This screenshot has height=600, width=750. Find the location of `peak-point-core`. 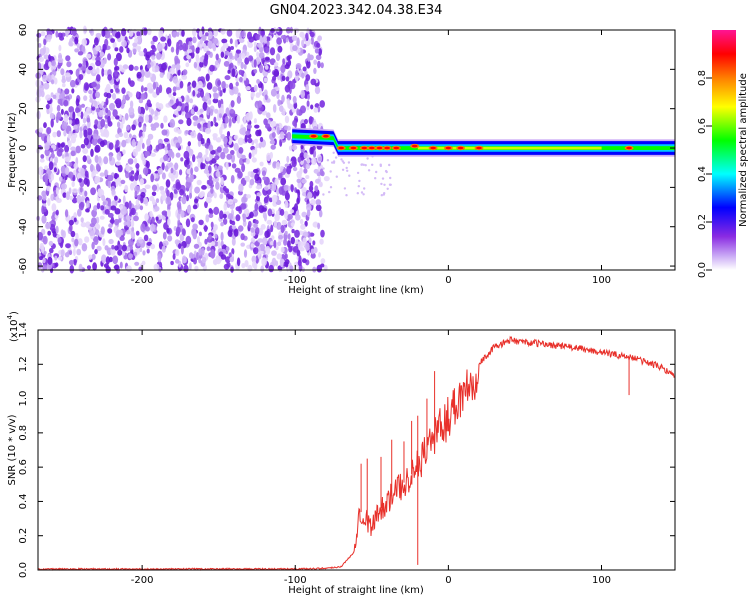

peak-point-core is located at coordinates (479, 148).